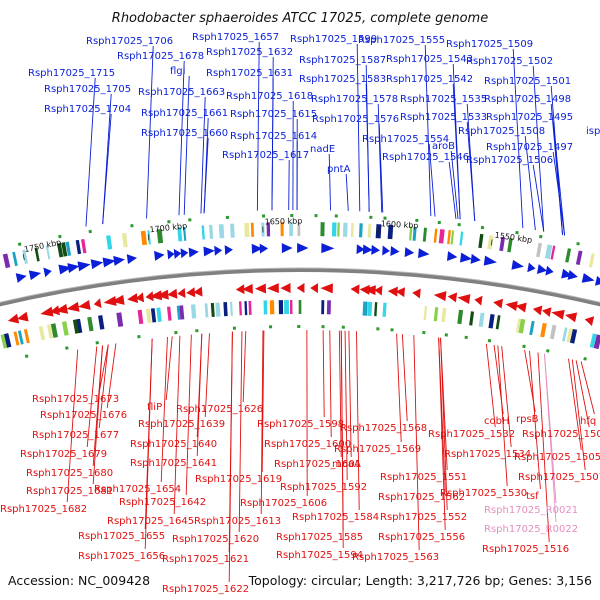  I want to click on backbone-arc, so click(300, 287).